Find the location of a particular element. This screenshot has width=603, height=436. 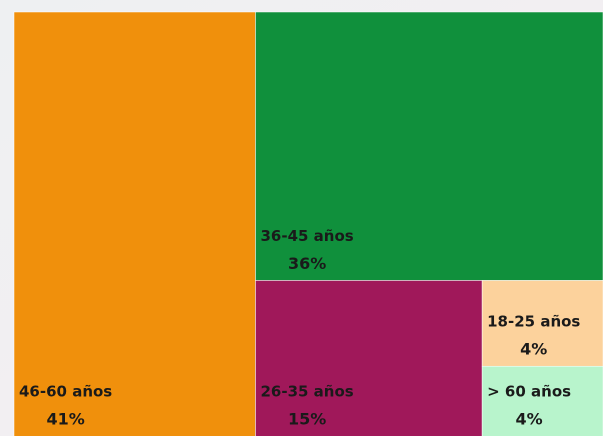

cell-label: 18-25 años is located at coordinates (533, 322).